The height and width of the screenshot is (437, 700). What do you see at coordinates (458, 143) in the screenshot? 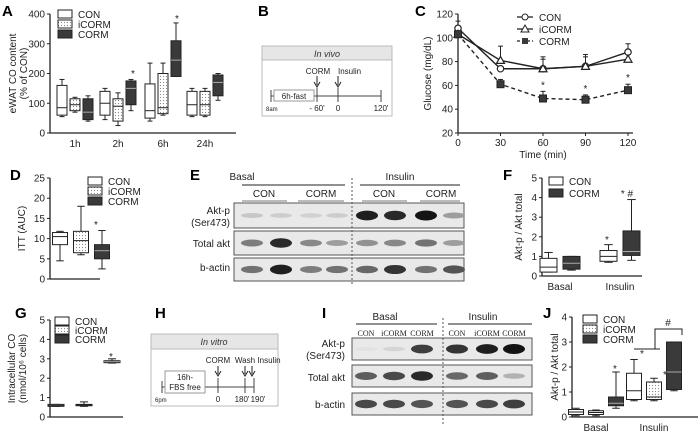
I see `x-tick-label: 0` at bounding box center [458, 143].